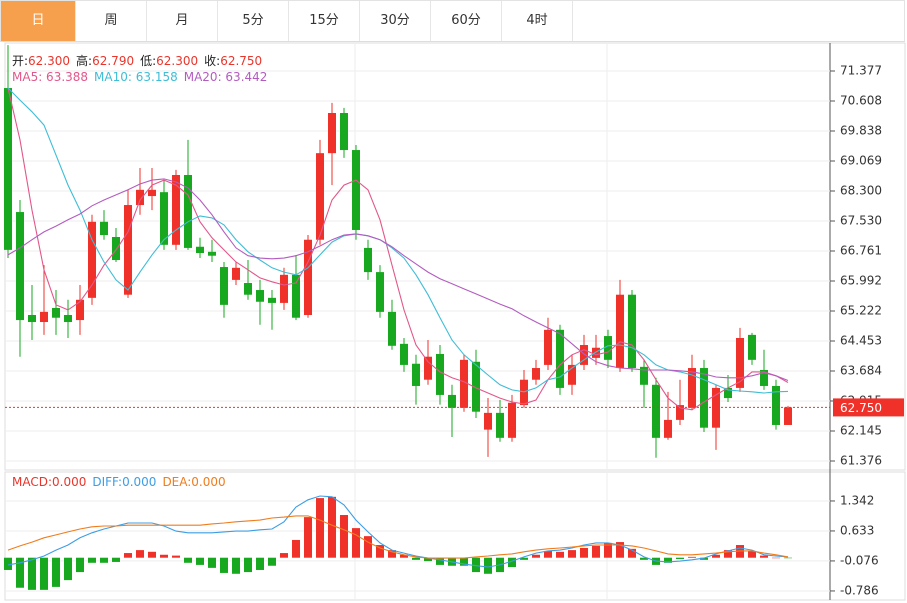 This screenshot has width=907, height=603. I want to click on y-tick-label: 61.376, so click(861, 460).